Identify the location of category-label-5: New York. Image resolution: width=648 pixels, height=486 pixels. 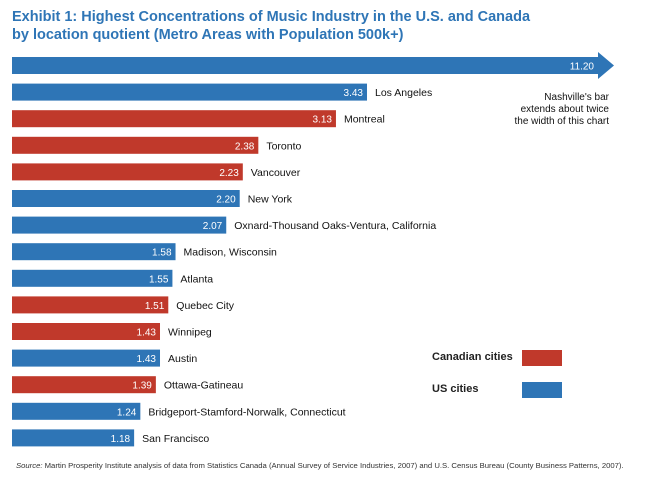
(270, 200).